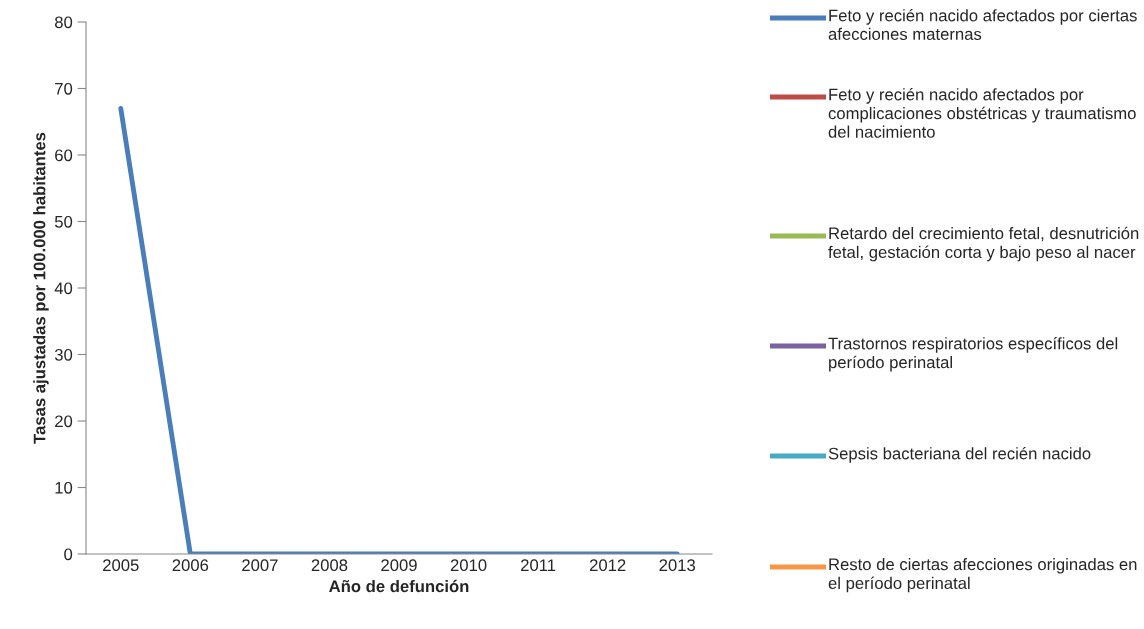 Image resolution: width=1144 pixels, height=629 pixels. I want to click on x-tick-label: 2012, so click(607, 565).